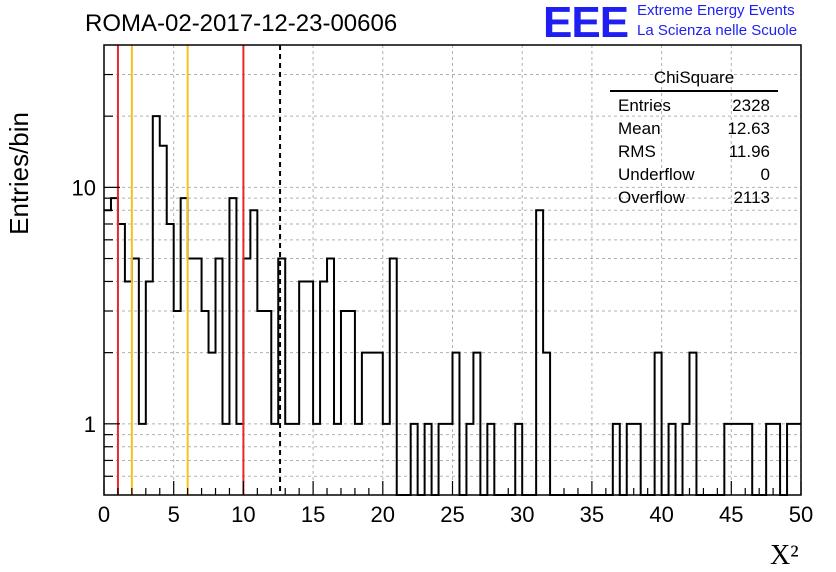 The height and width of the screenshot is (572, 836). What do you see at coordinates (694, 105) in the screenshot?
I see `stats-row: Entries 2328` at bounding box center [694, 105].